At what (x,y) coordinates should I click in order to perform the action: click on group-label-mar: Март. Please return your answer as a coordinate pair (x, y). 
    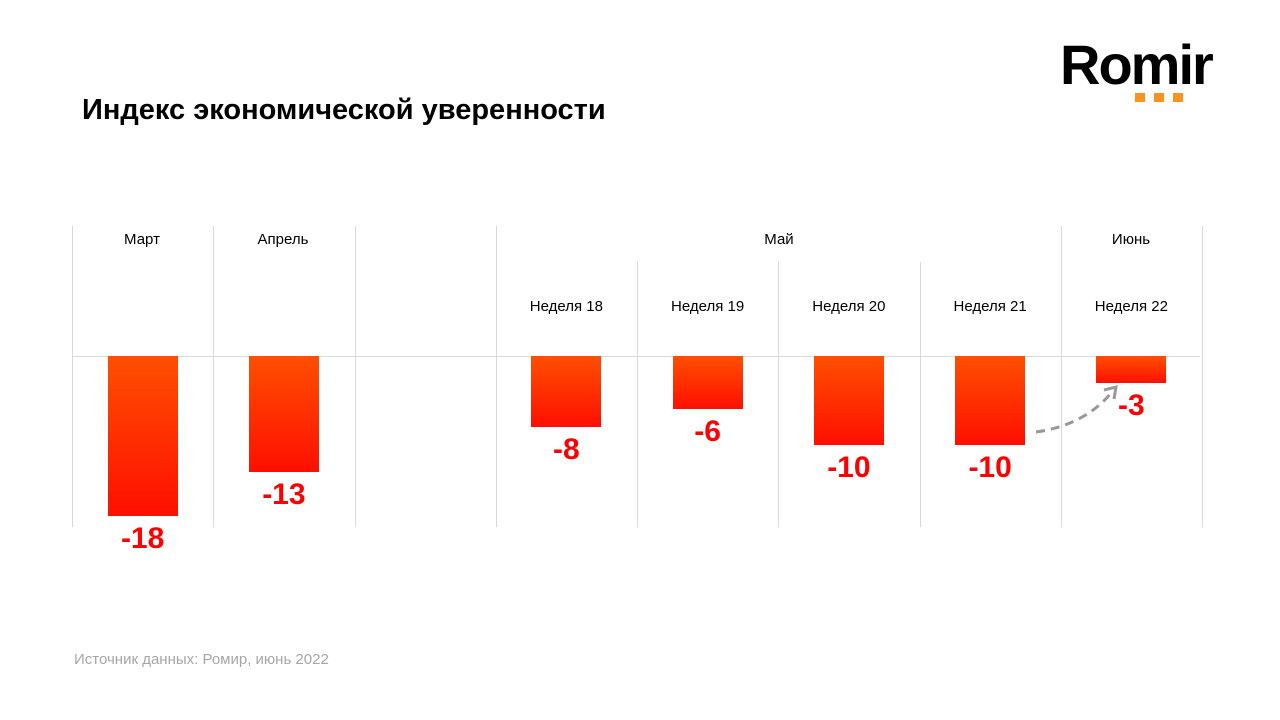
    Looking at the image, I should click on (142, 239).